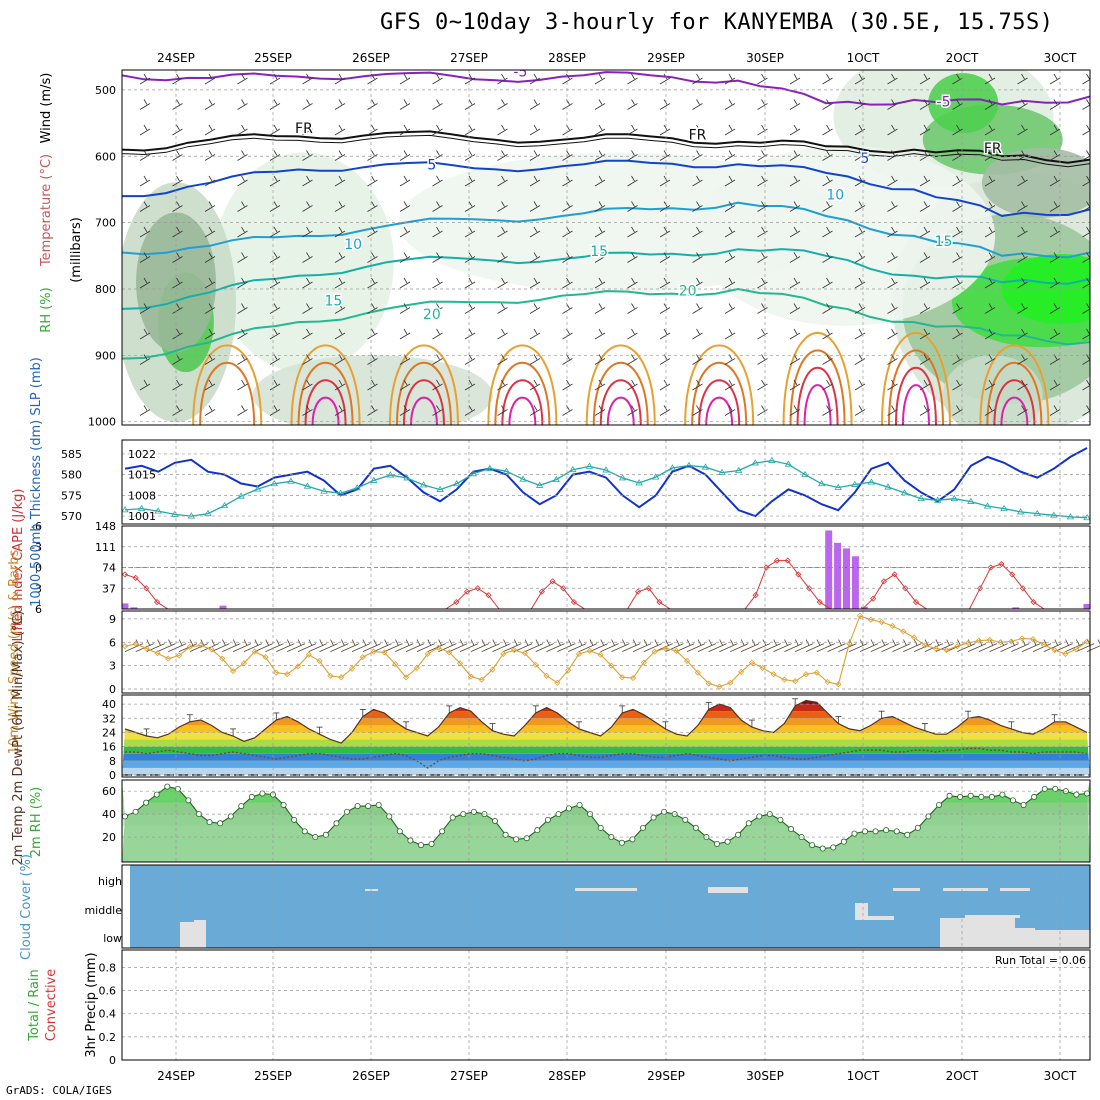 The image size is (1100, 1100). I want to click on slp-line, so click(606, 482).